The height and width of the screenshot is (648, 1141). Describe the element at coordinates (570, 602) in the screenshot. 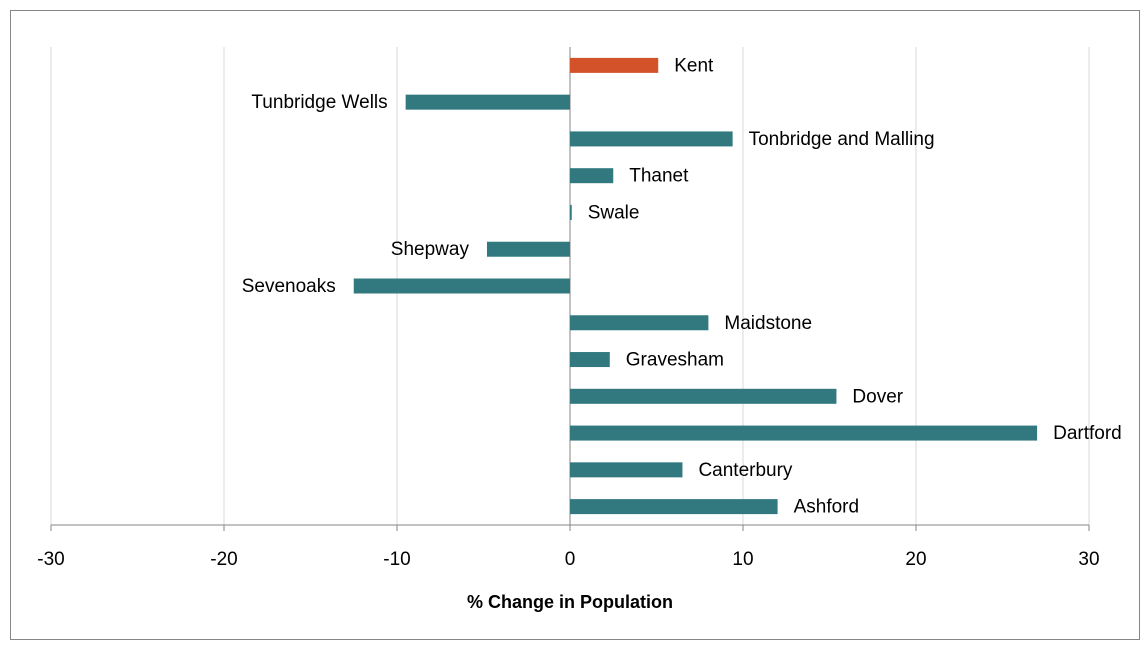

I see `x-axis-title: % Change in Population` at that location.